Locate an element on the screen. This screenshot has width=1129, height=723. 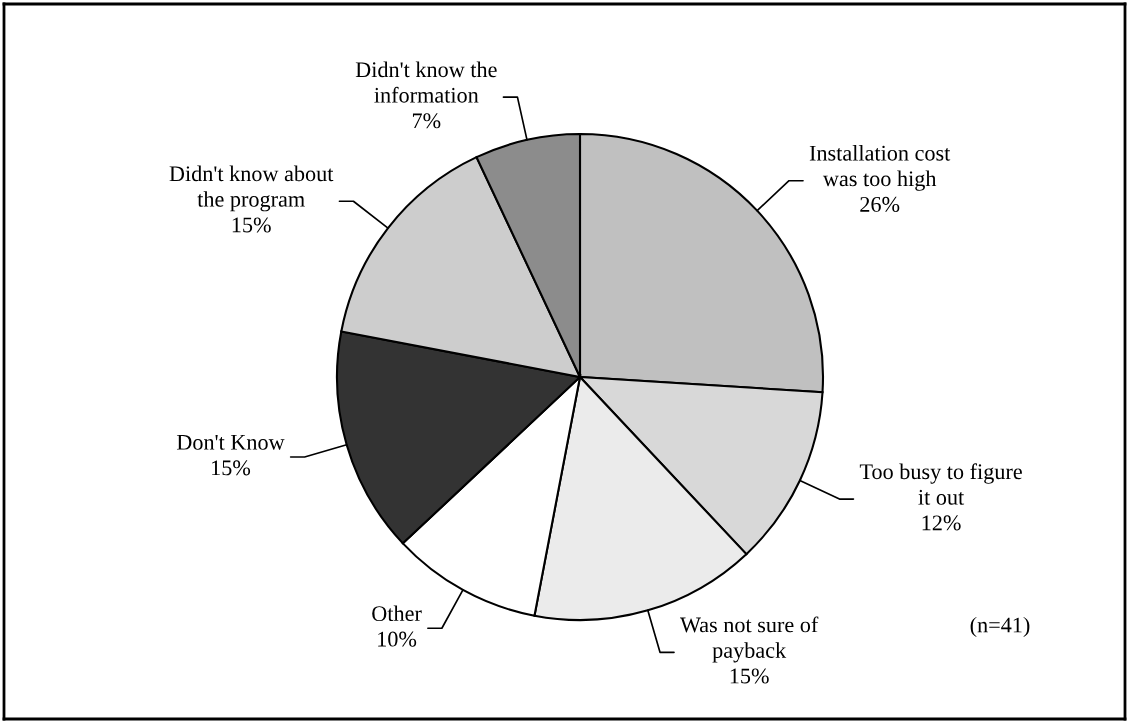
slice-label: Was not sure of payback is located at coordinates (749, 639).